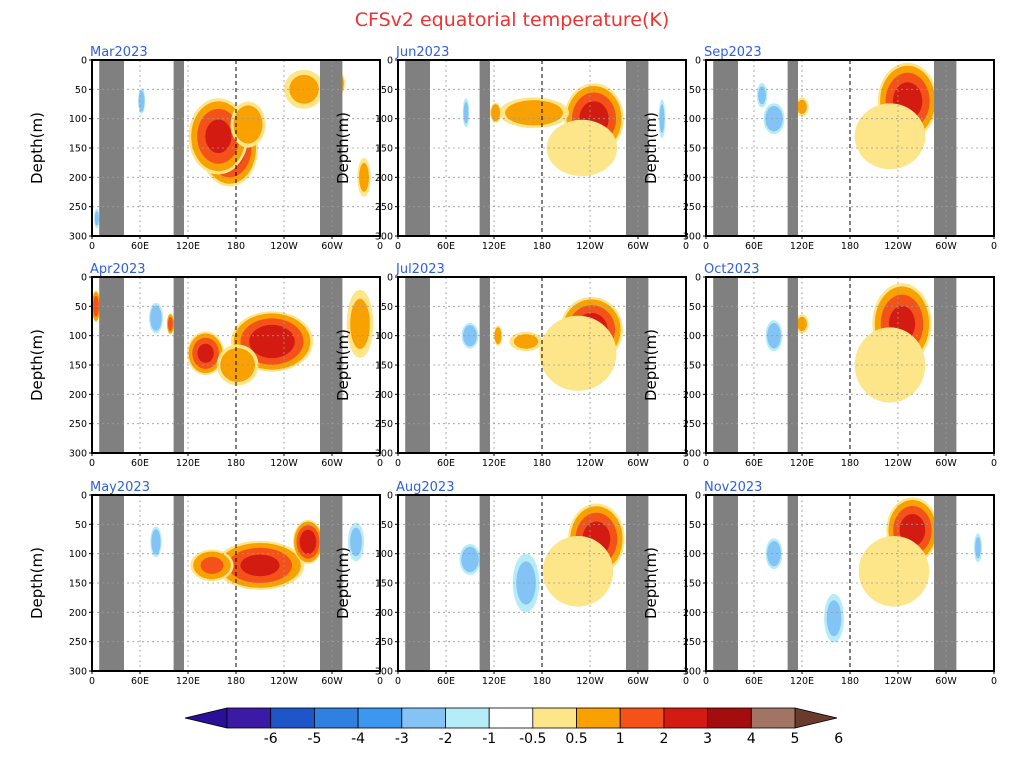 Image resolution: width=1024 pixels, height=760 pixels. I want to click on colorbar-label: -1, so click(489, 739).